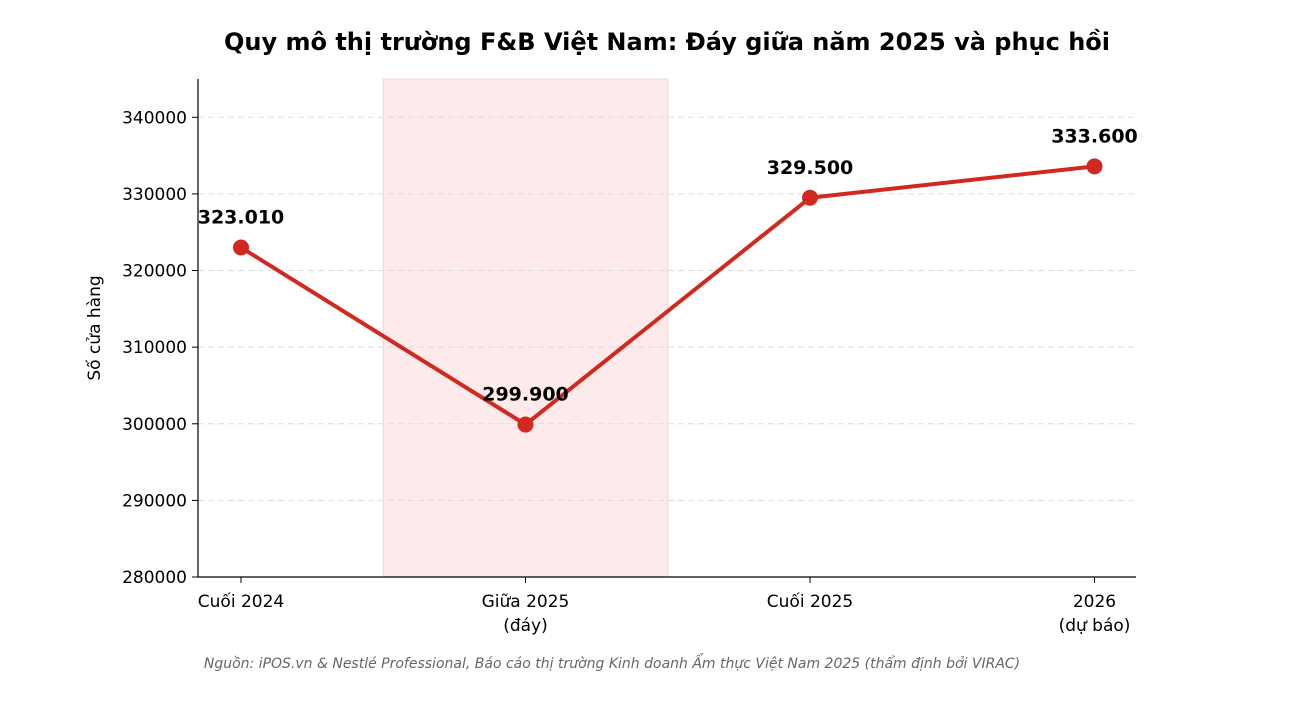 The height and width of the screenshot is (706, 1304). I want to click on y-axis-label: Số cửa hàng, so click(94, 327).